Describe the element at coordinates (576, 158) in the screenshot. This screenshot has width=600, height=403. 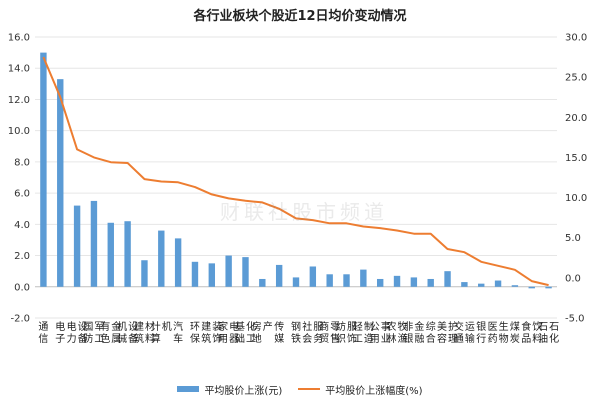
I see `y-right-tick-label: 15.0` at that location.